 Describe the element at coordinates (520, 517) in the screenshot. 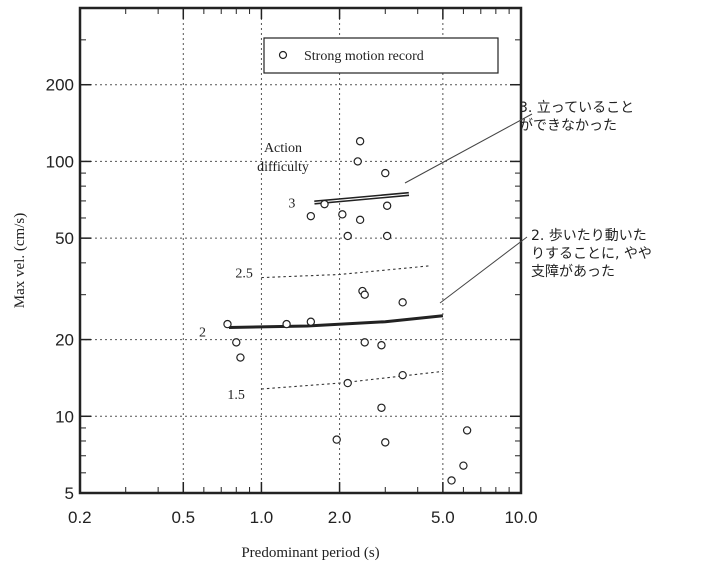

I see `x-tick-label: 10.0` at that location.